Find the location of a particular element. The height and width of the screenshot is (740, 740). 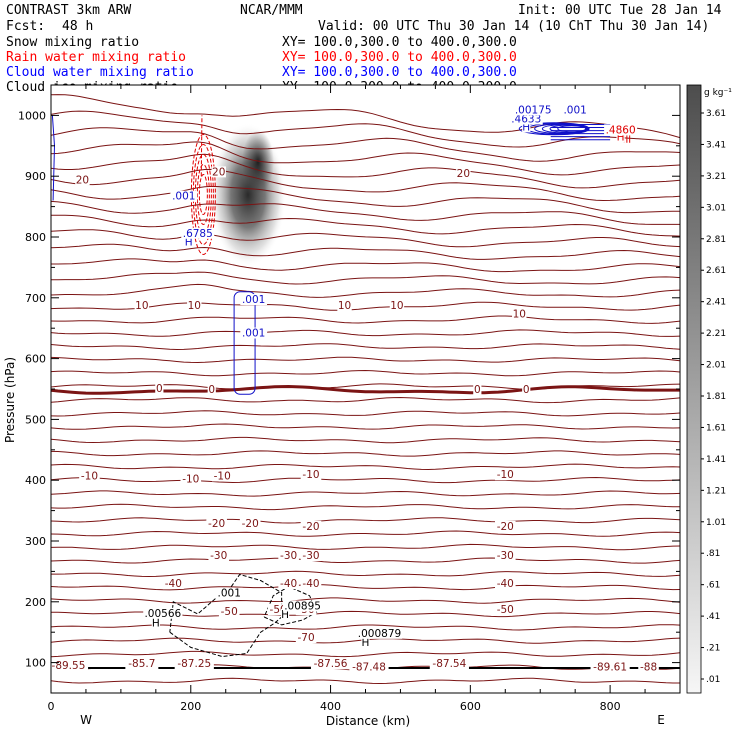

x-axis-label: Distance (km) is located at coordinates (368, 721).